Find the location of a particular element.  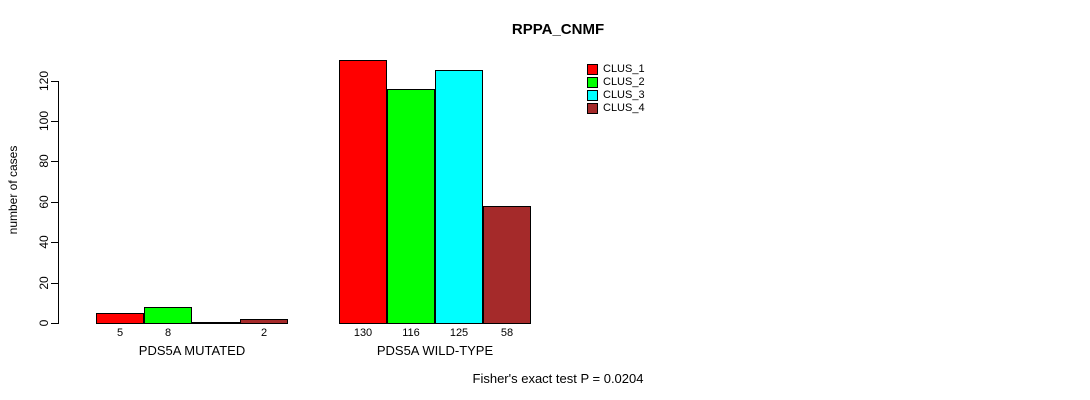

bar-value-label: 58 is located at coordinates (507, 333).